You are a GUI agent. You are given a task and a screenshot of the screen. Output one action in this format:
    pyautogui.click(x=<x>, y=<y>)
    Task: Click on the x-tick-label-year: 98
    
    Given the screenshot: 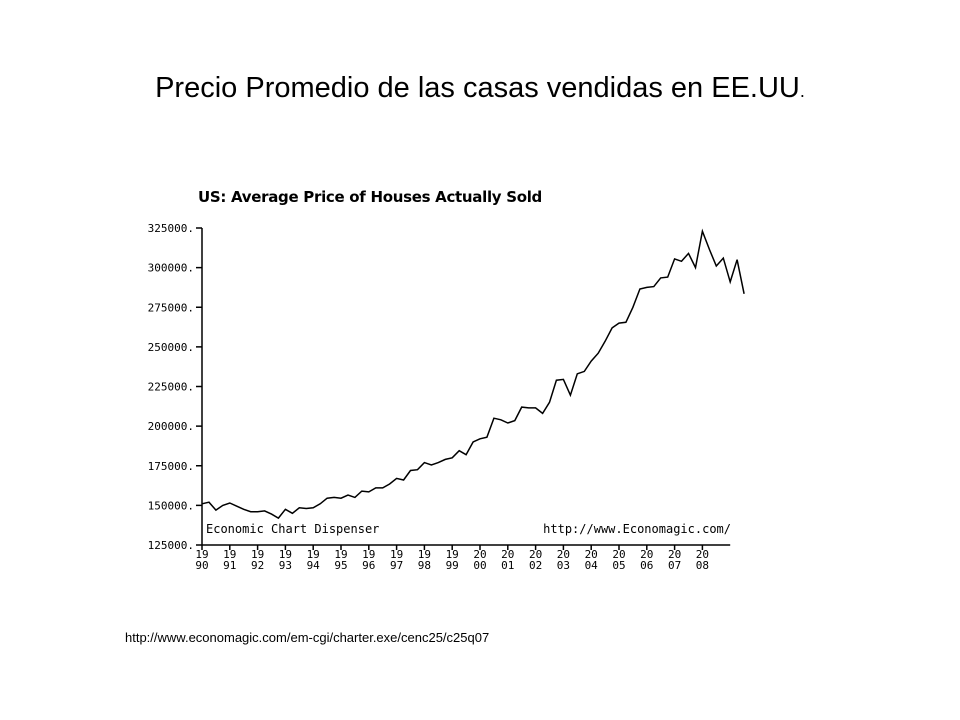 What is the action you would take?
    pyautogui.click(x=424, y=565)
    